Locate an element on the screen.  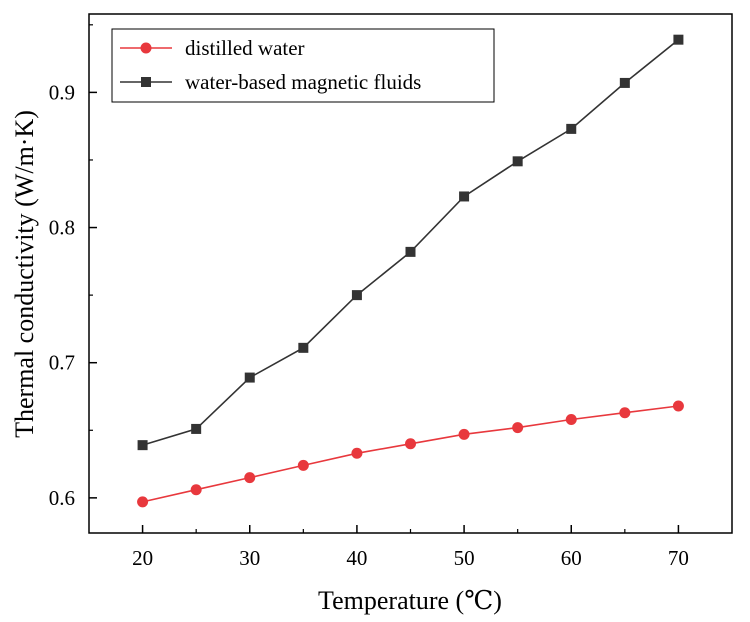
x-tick-label: 50 is located at coordinates (464, 558).